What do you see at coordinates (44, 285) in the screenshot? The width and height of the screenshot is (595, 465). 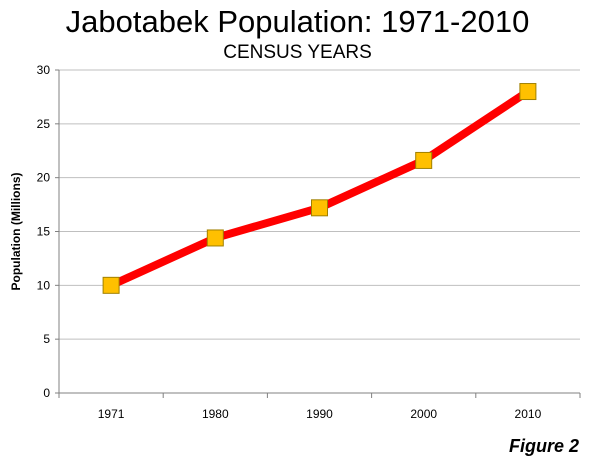 I see `y-tick-label: 10` at bounding box center [44, 285].